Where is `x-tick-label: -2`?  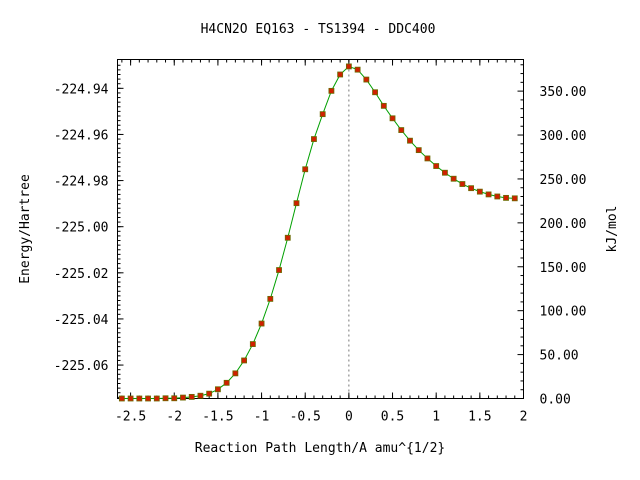 x-tick-label: -2 is located at coordinates (174, 417).